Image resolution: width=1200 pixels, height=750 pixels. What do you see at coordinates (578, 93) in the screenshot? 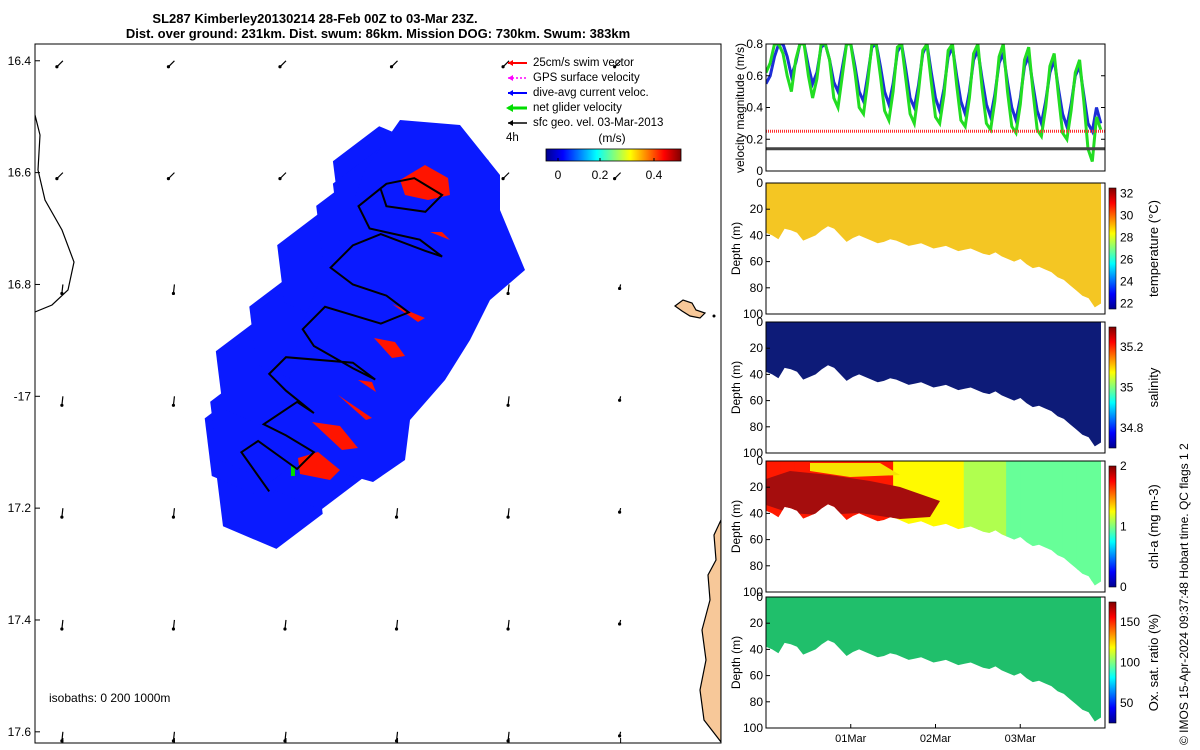
I see `legend-dive: dive-avg current veloc.` at bounding box center [578, 93].